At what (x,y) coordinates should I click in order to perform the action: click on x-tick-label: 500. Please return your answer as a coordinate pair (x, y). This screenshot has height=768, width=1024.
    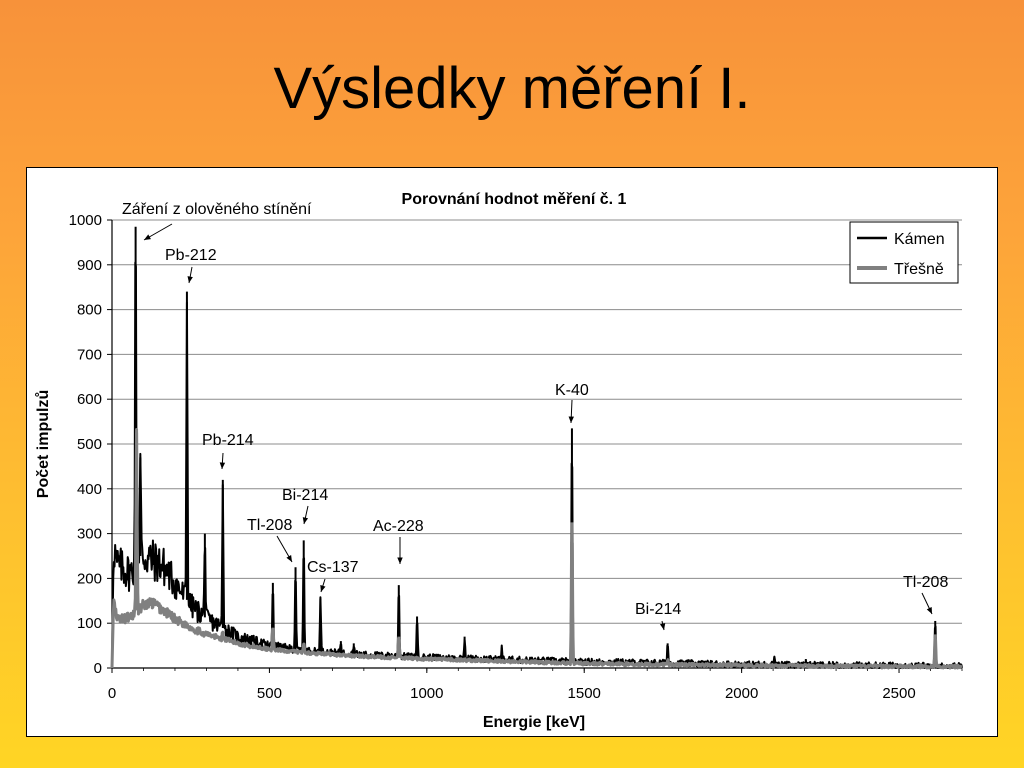
    Looking at the image, I should click on (269, 693).